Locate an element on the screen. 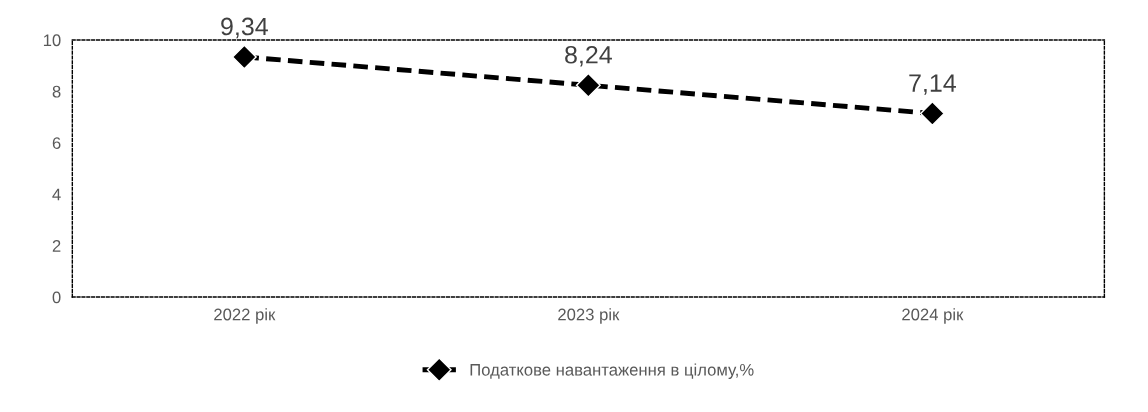 The height and width of the screenshot is (412, 1148). y-tick-label: 2 is located at coordinates (56, 246).